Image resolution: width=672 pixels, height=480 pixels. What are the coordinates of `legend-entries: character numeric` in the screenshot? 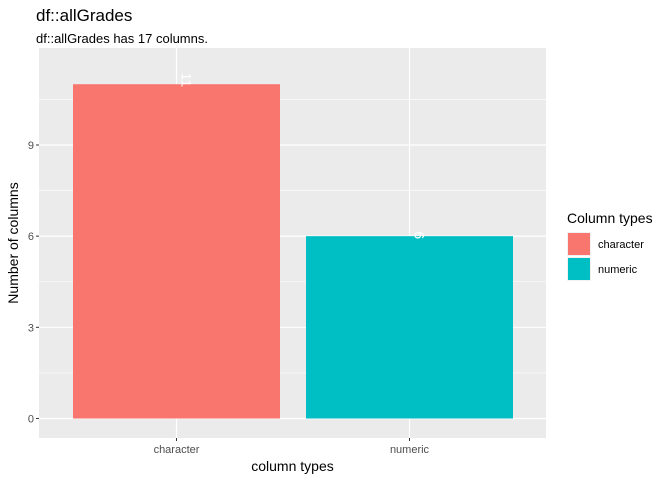 It's located at (605, 256).